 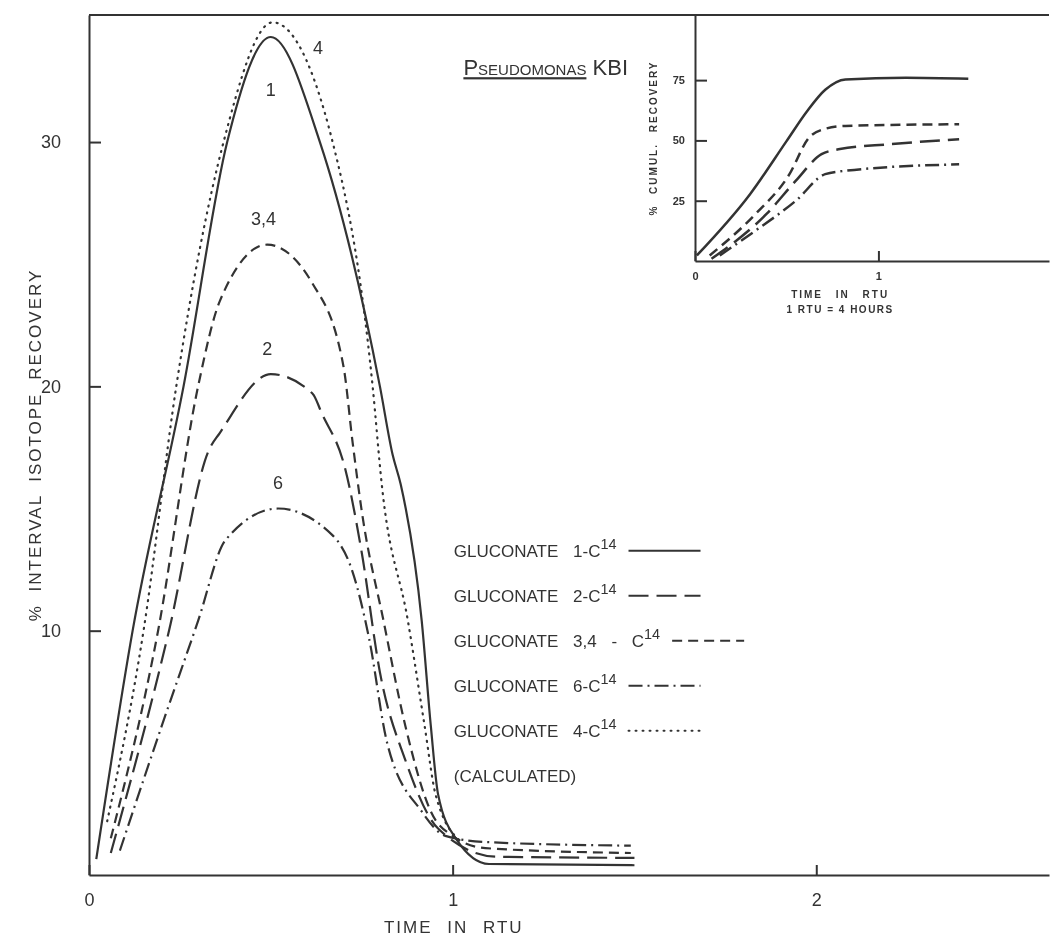 What do you see at coordinates (535, 683) in the screenshot?
I see `legend-label: GLUCONATE 6-C$^{14}$` at bounding box center [535, 683].